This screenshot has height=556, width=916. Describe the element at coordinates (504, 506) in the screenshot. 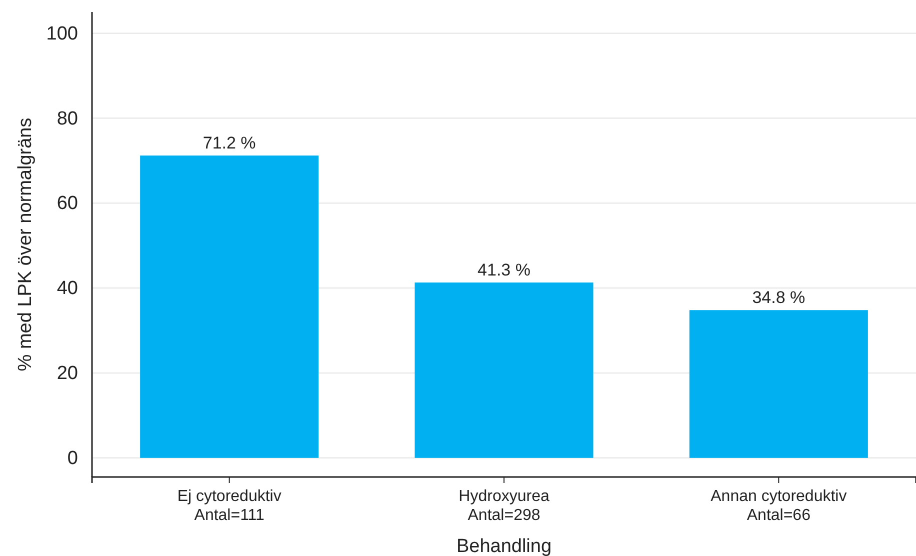

I see `x-tick-label: Hydroxyurea Antal=298` at that location.